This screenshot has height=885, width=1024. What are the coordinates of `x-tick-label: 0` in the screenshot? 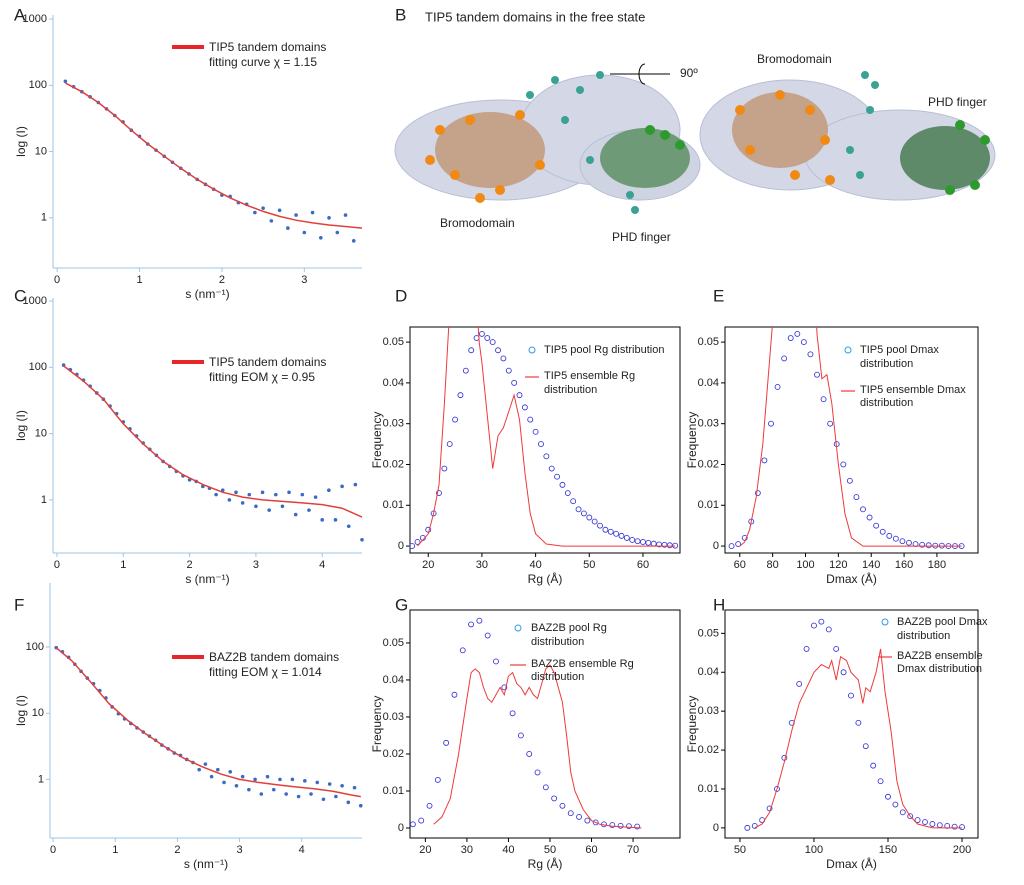 It's located at (53, 850).